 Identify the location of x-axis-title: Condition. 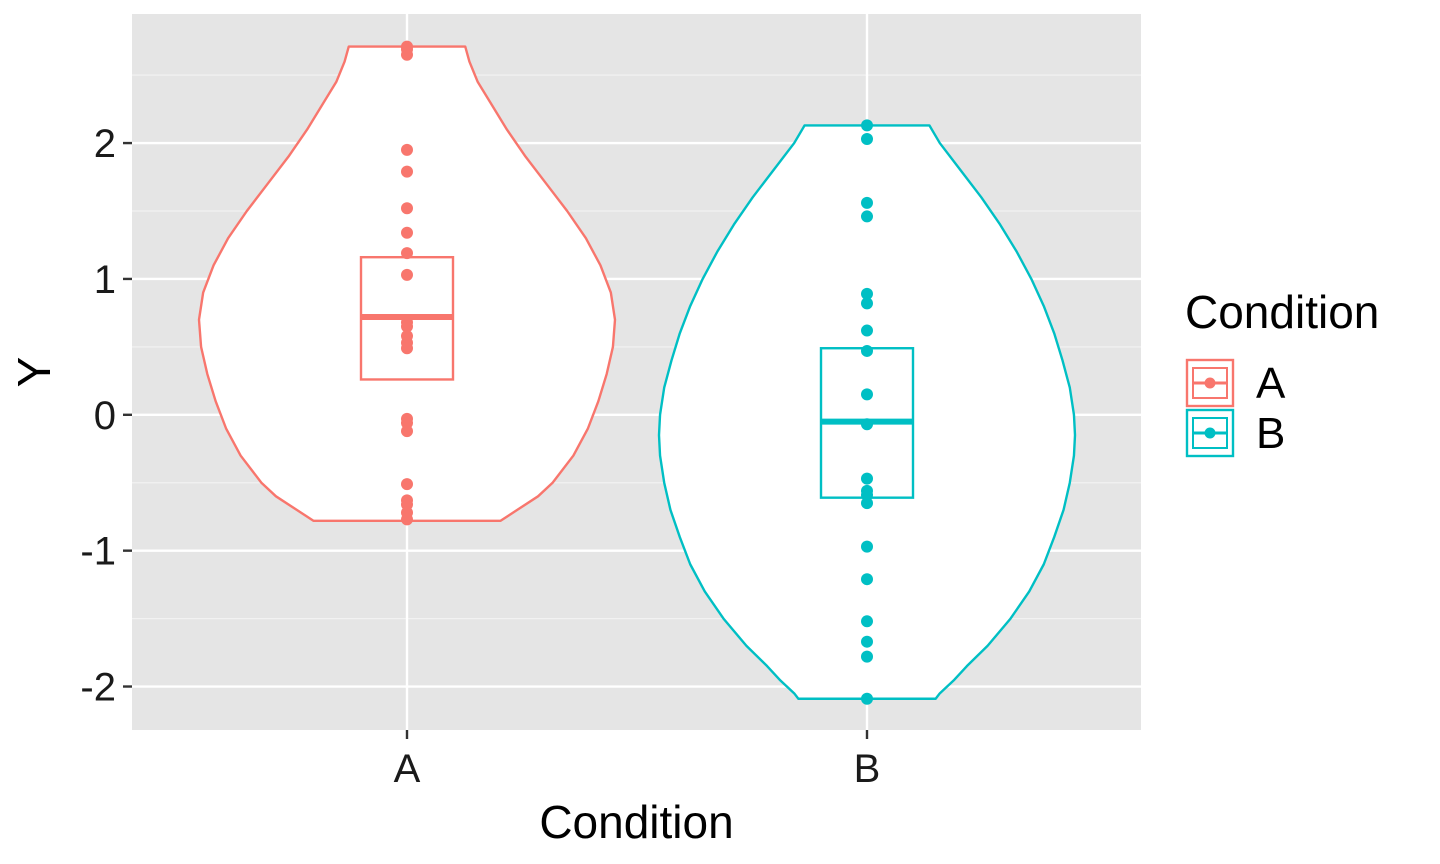
(636, 822).